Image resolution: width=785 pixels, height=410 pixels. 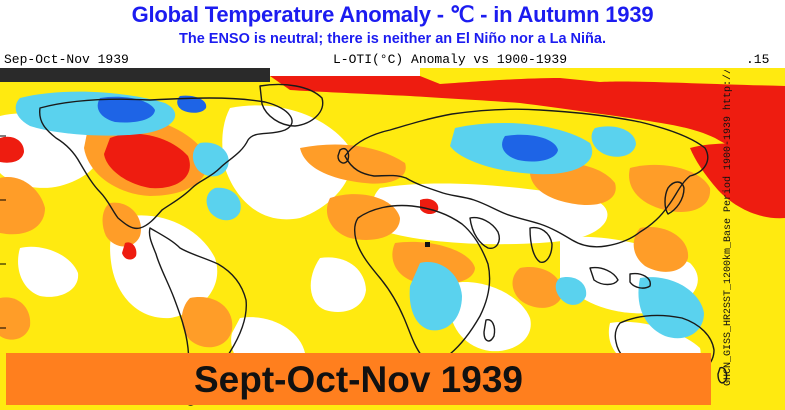 I want to click on map-season-label: Sep-Oct-Nov 1939, so click(x=66, y=59).